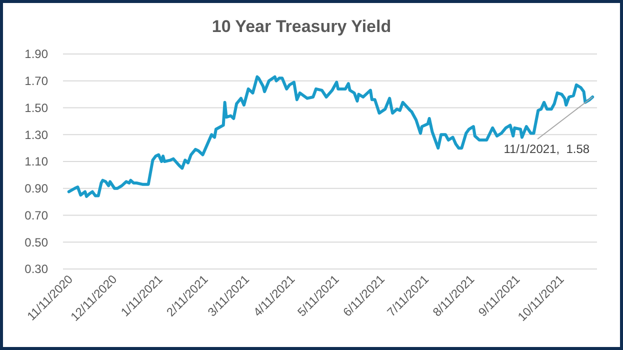  I want to click on y-tick-label: 1.70, so click(36, 81).